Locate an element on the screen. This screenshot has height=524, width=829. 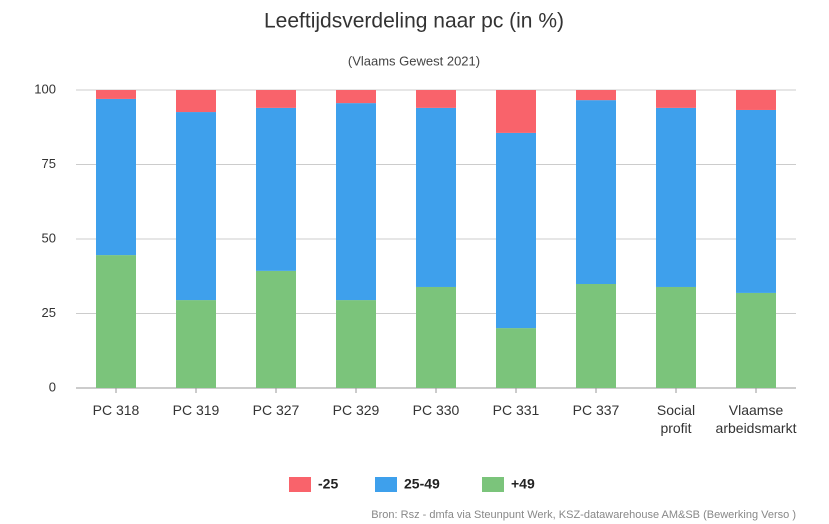
x-tick-label: Vlaamse arbeidsmarkt is located at coordinates (756, 419).